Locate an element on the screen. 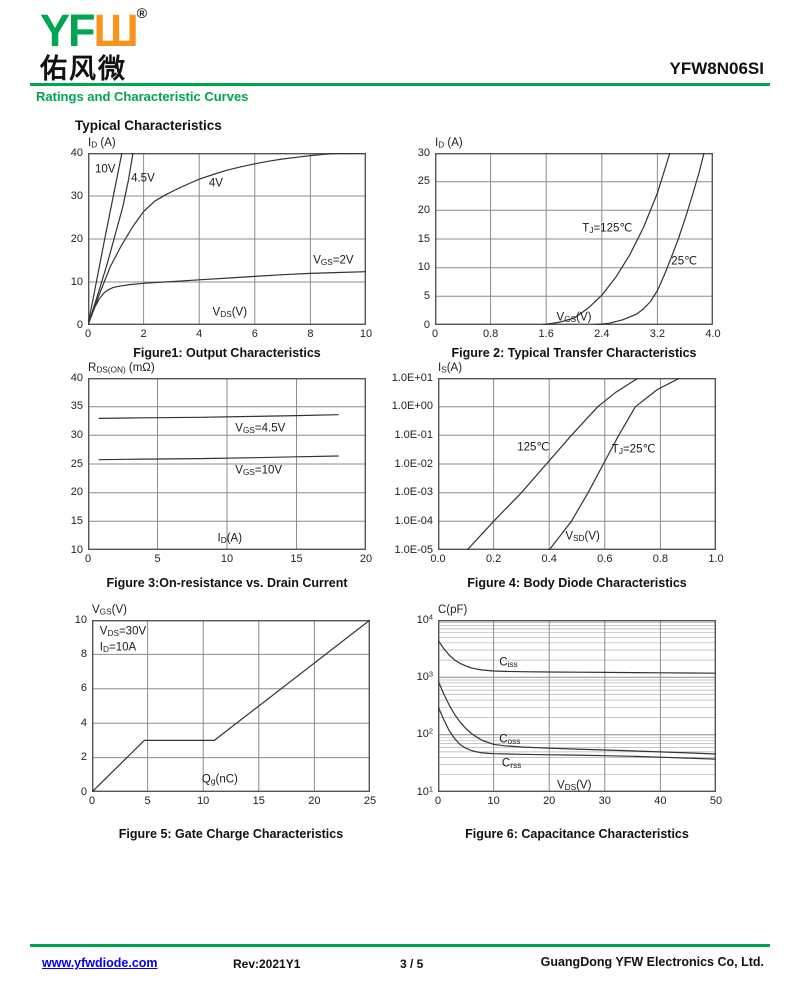 The image size is (800, 999). section-title: Ratings and Characteristic Curves is located at coordinates (142, 96).